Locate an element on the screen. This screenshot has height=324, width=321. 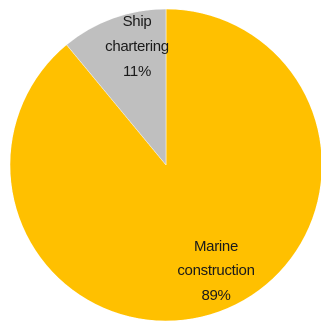
ship-chartering-label: Ship chartering 11% is located at coordinates (137, 46).